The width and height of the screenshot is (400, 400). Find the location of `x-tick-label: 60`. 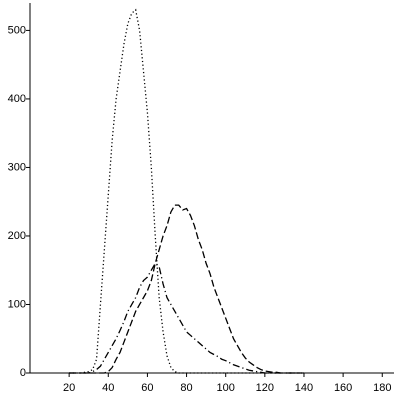

x-tick-label: 60 is located at coordinates (147, 388).